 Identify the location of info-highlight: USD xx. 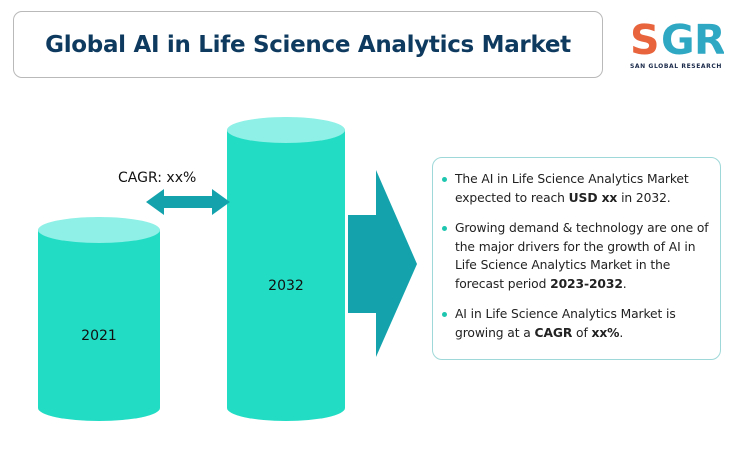
(593, 197).